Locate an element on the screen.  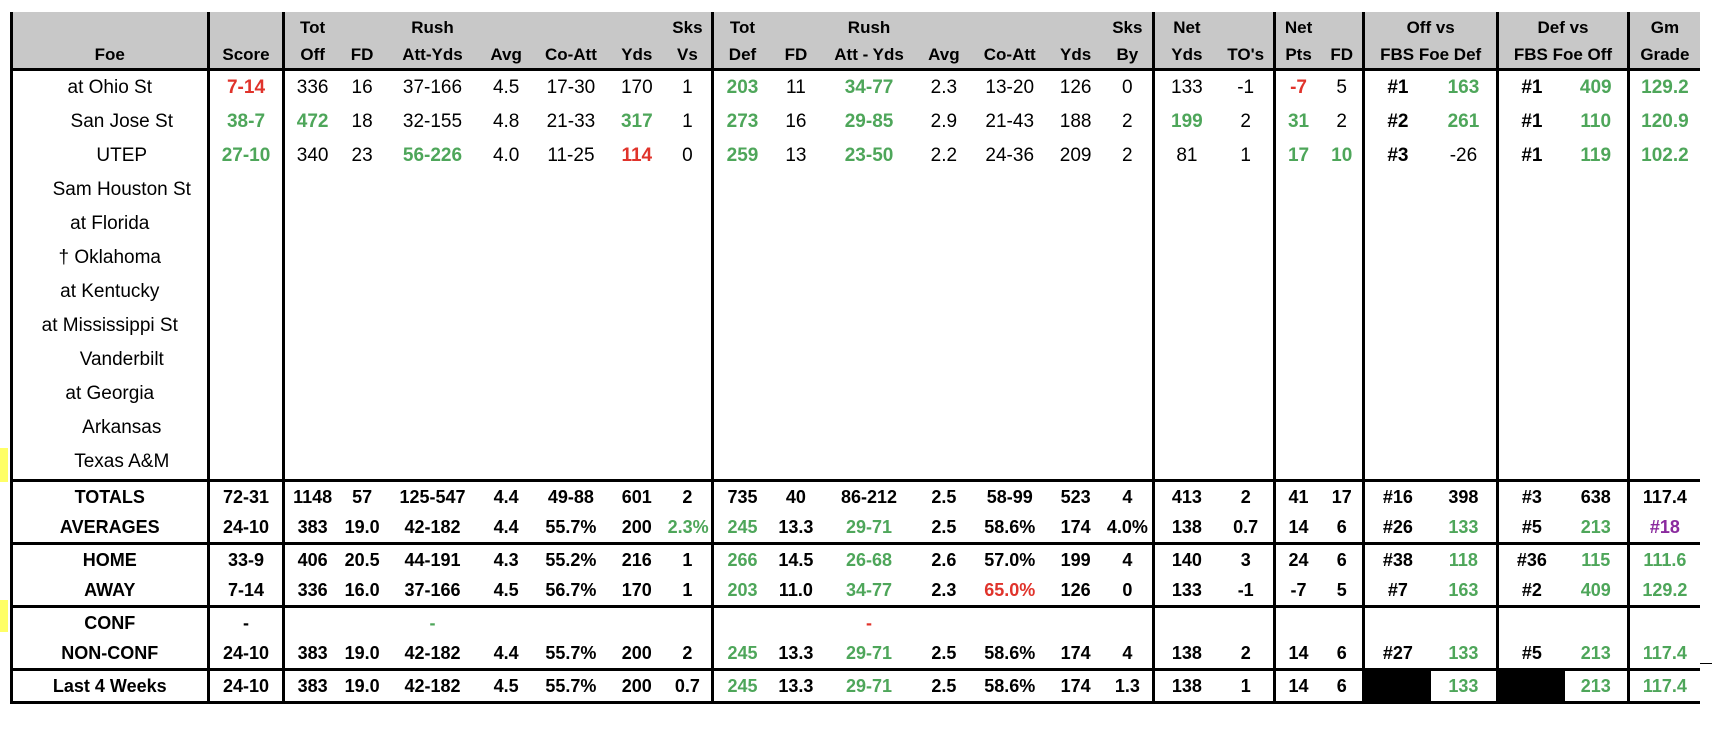
stat-cell: 216 is located at coordinates (636, 560).